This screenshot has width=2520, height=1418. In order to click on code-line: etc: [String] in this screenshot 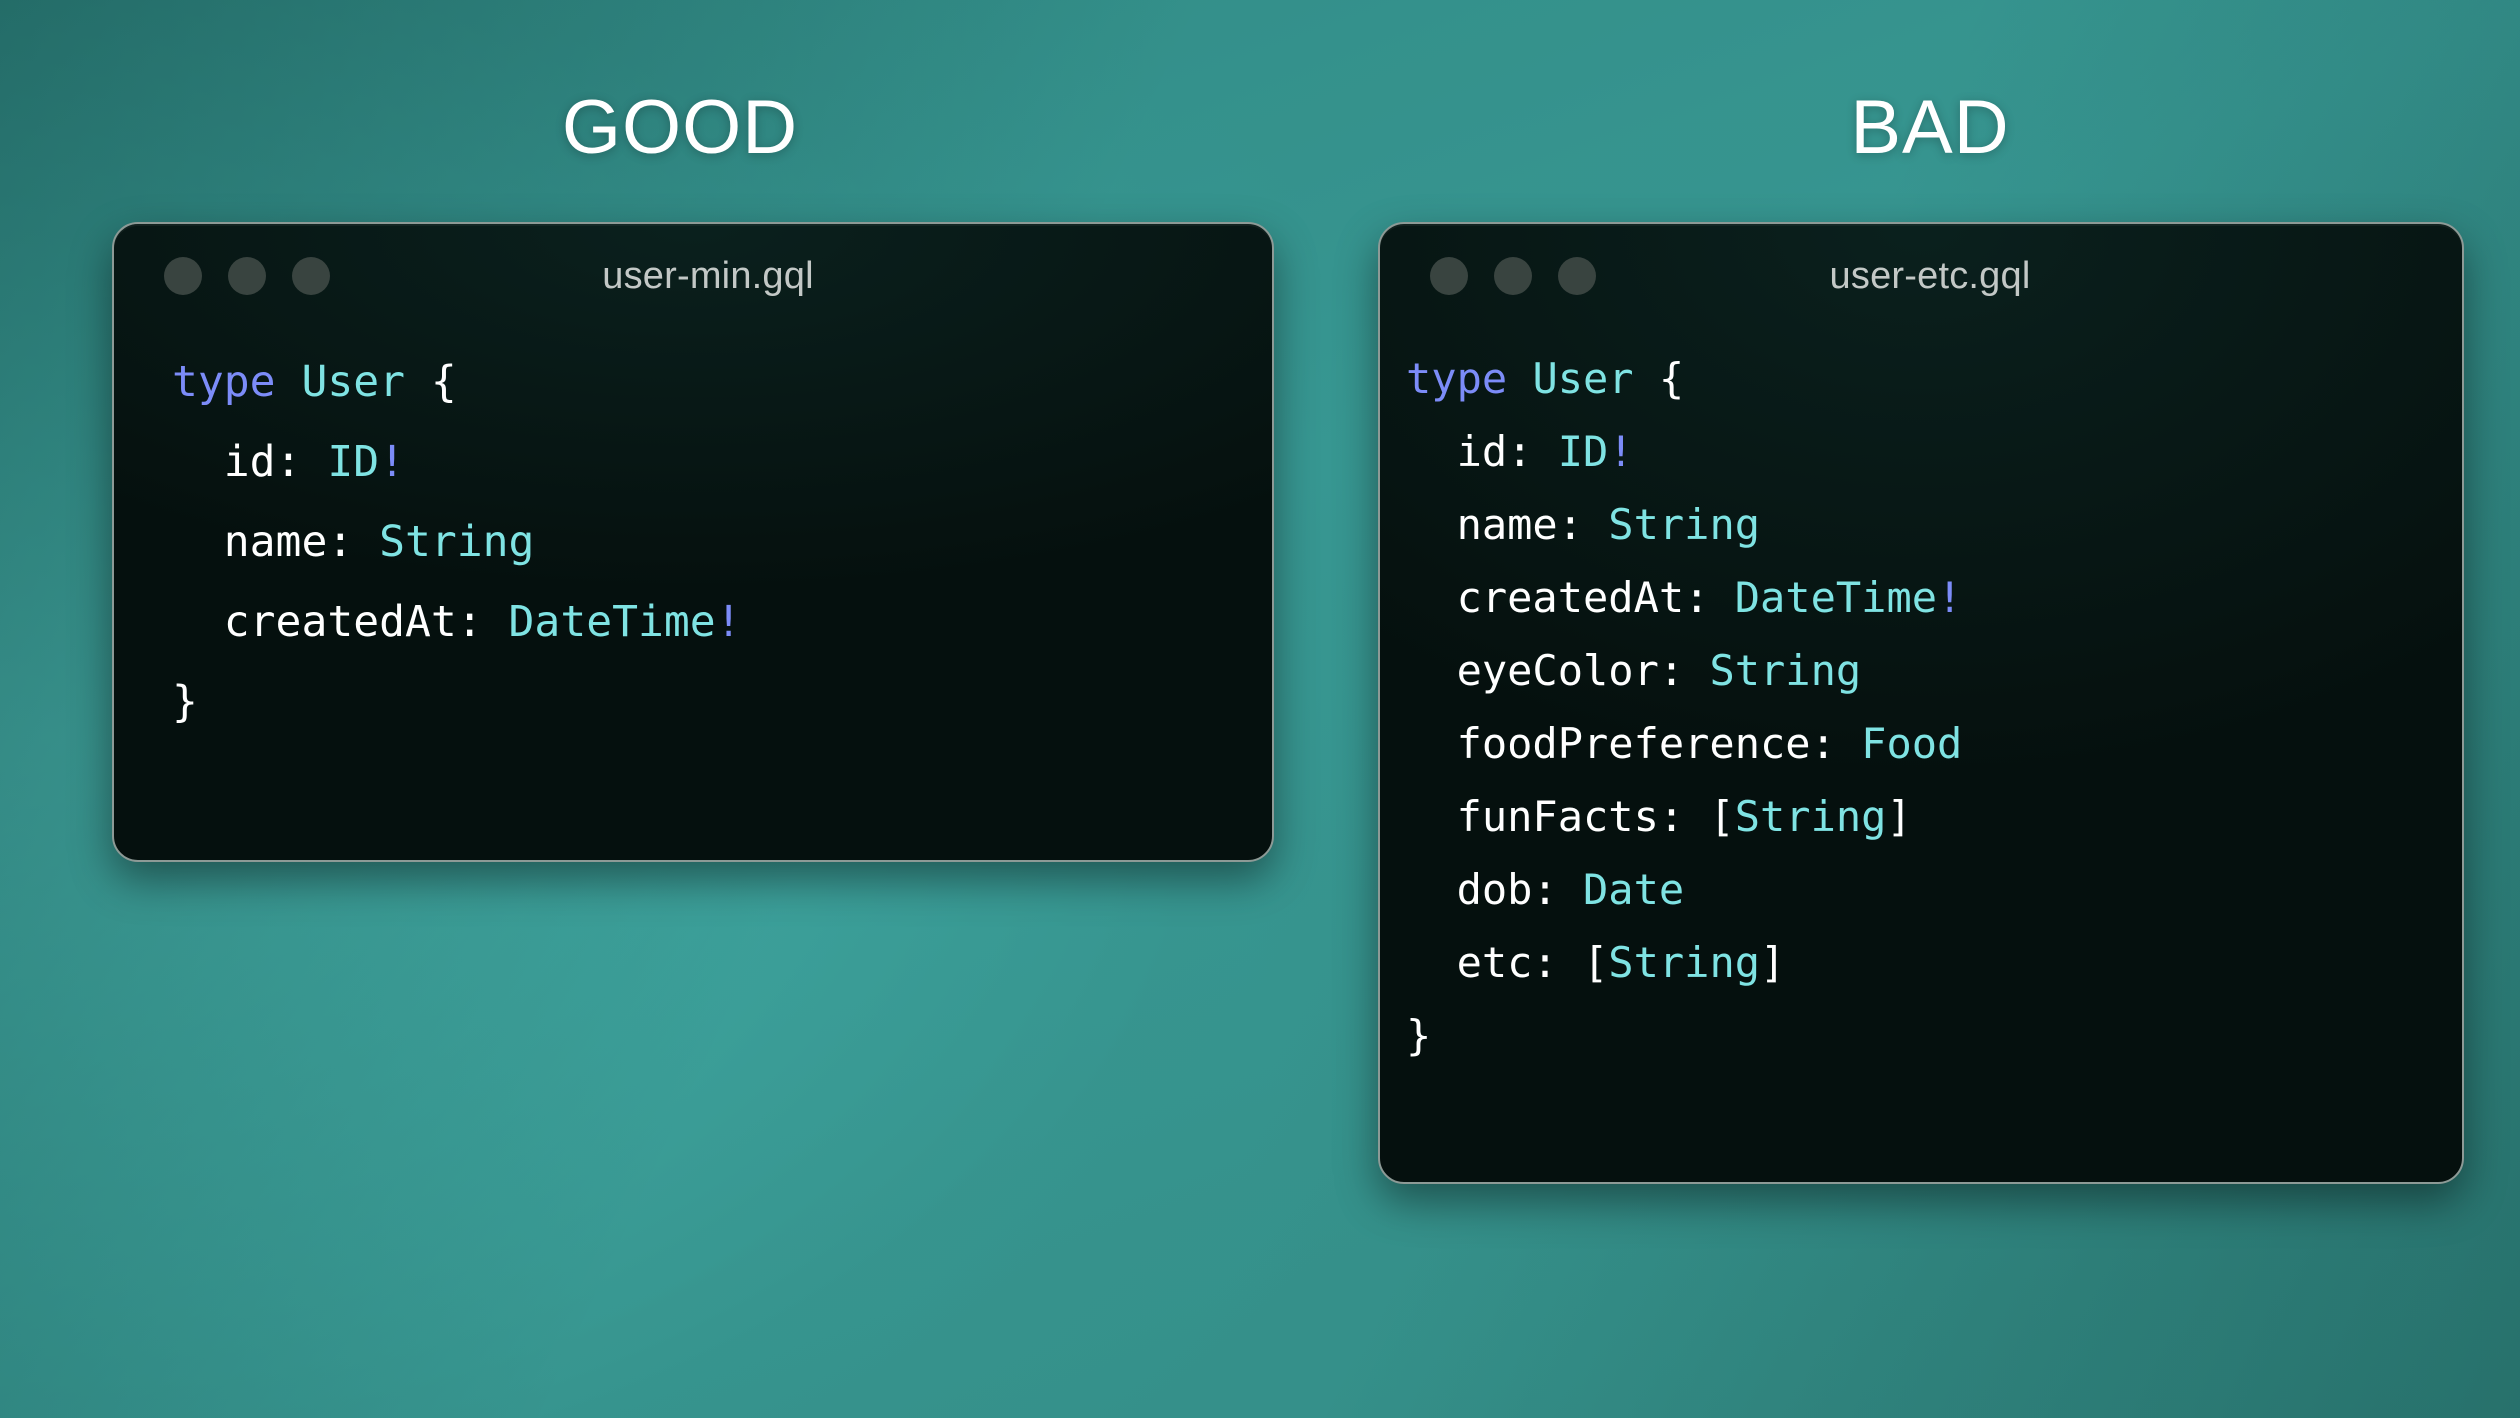, I will do `click(1934, 962)`.